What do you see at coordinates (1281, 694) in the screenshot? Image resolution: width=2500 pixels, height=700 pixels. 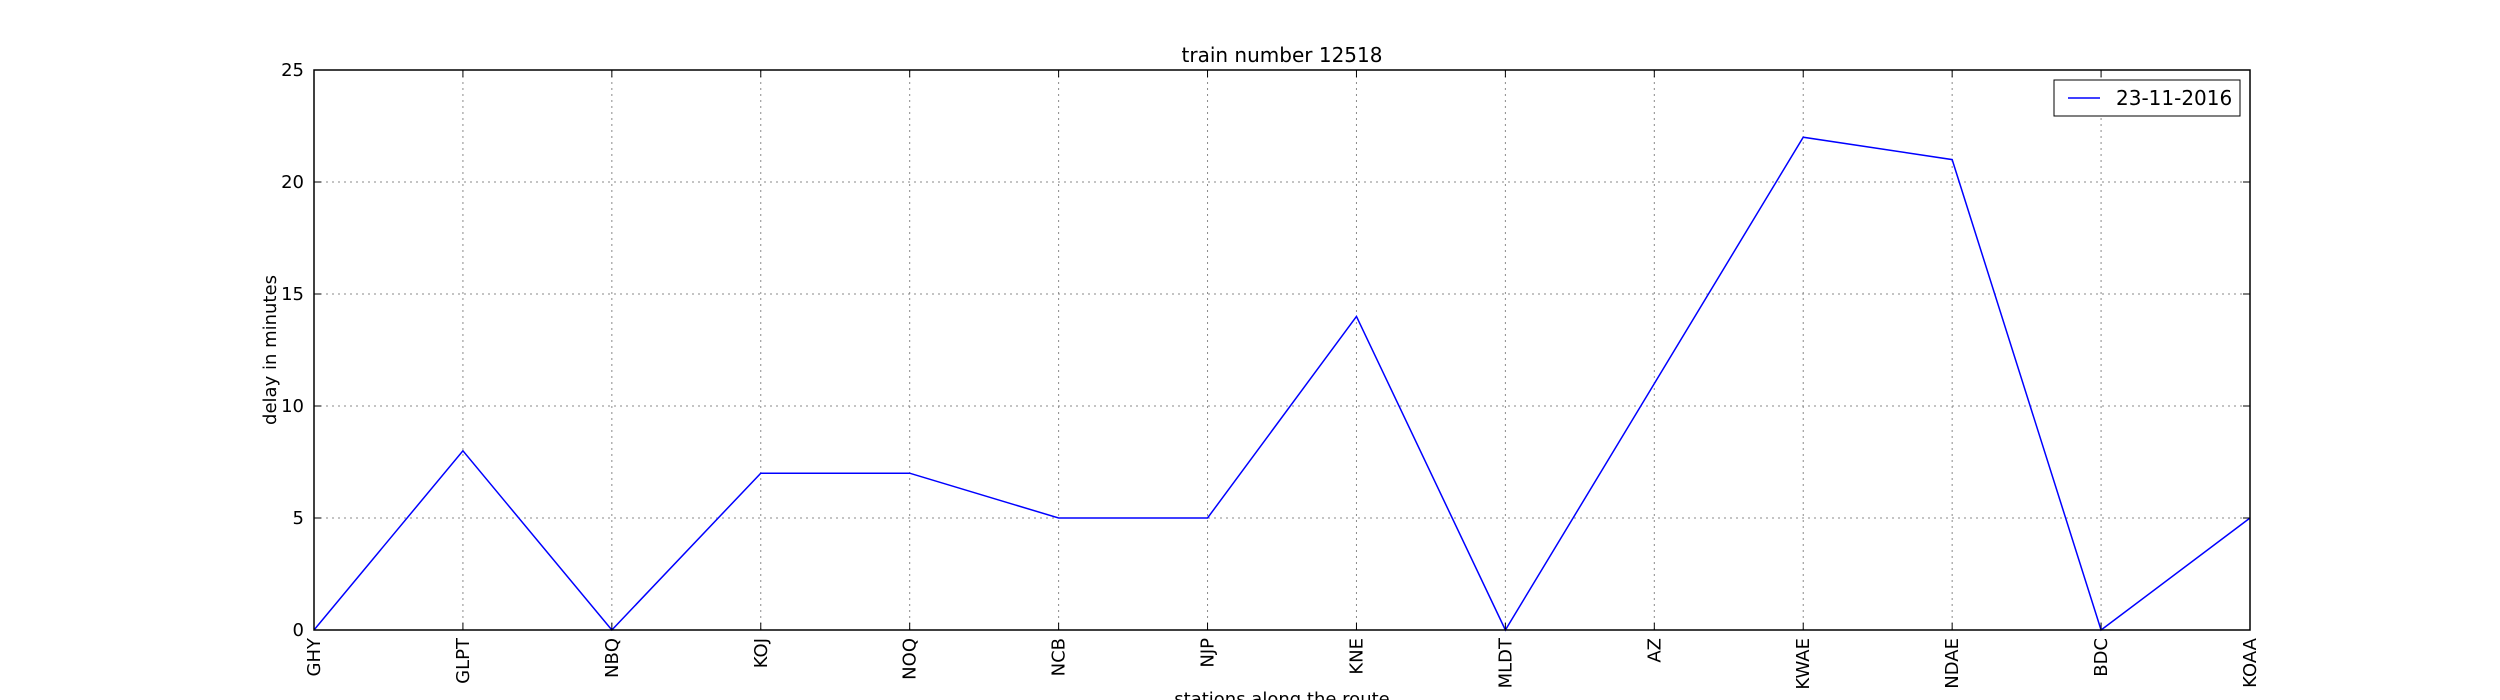 I see `x-axis-label: stations along the route` at bounding box center [1281, 694].